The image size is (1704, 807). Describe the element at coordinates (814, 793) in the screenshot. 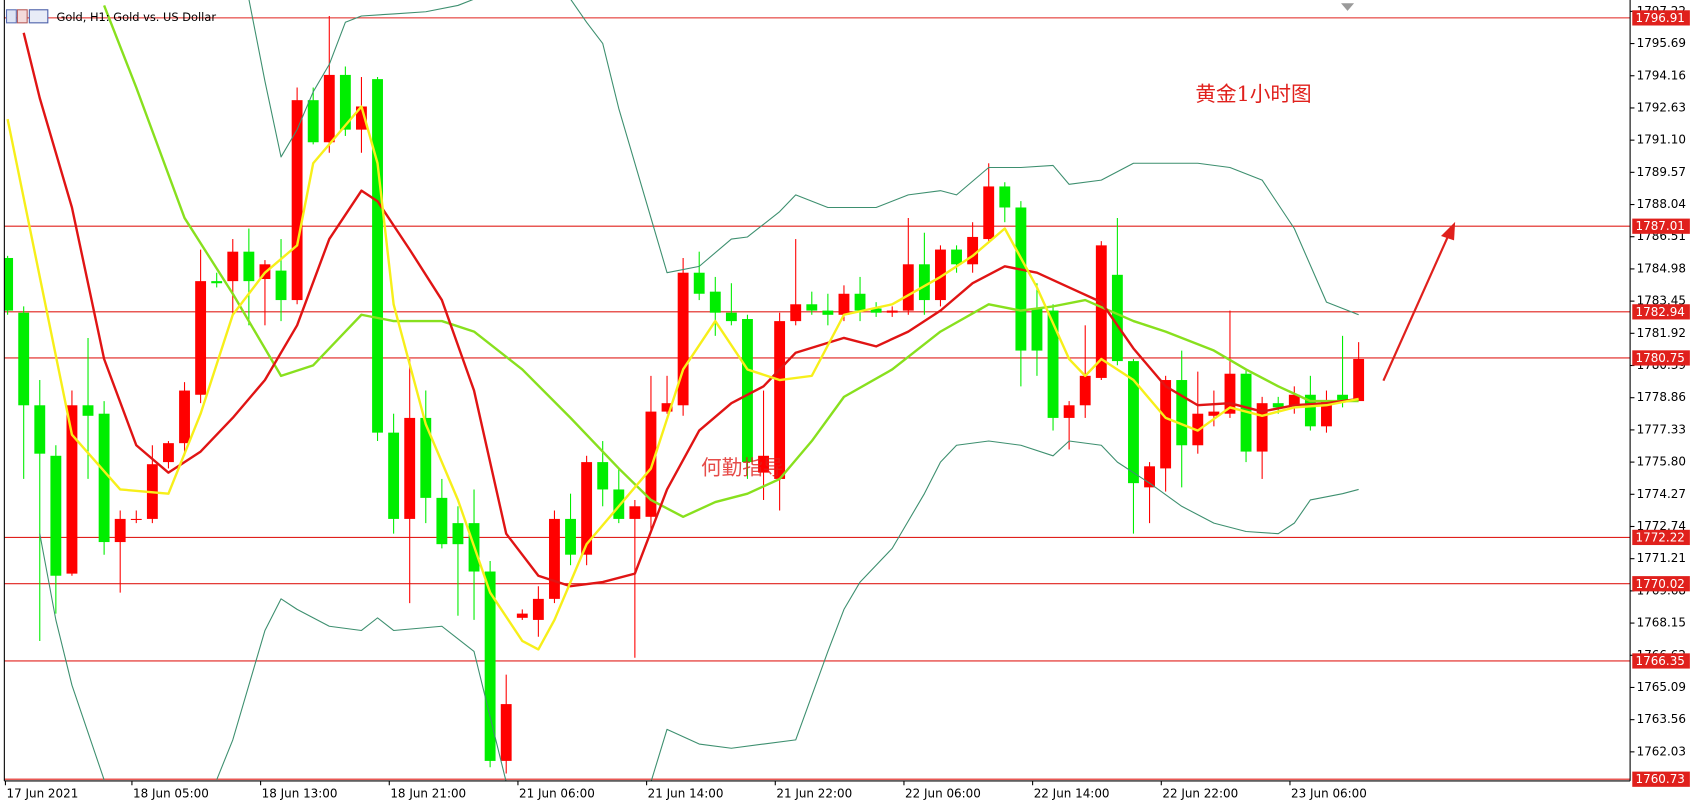

I see `x-tick-label: 21 Jun 22:00` at that location.